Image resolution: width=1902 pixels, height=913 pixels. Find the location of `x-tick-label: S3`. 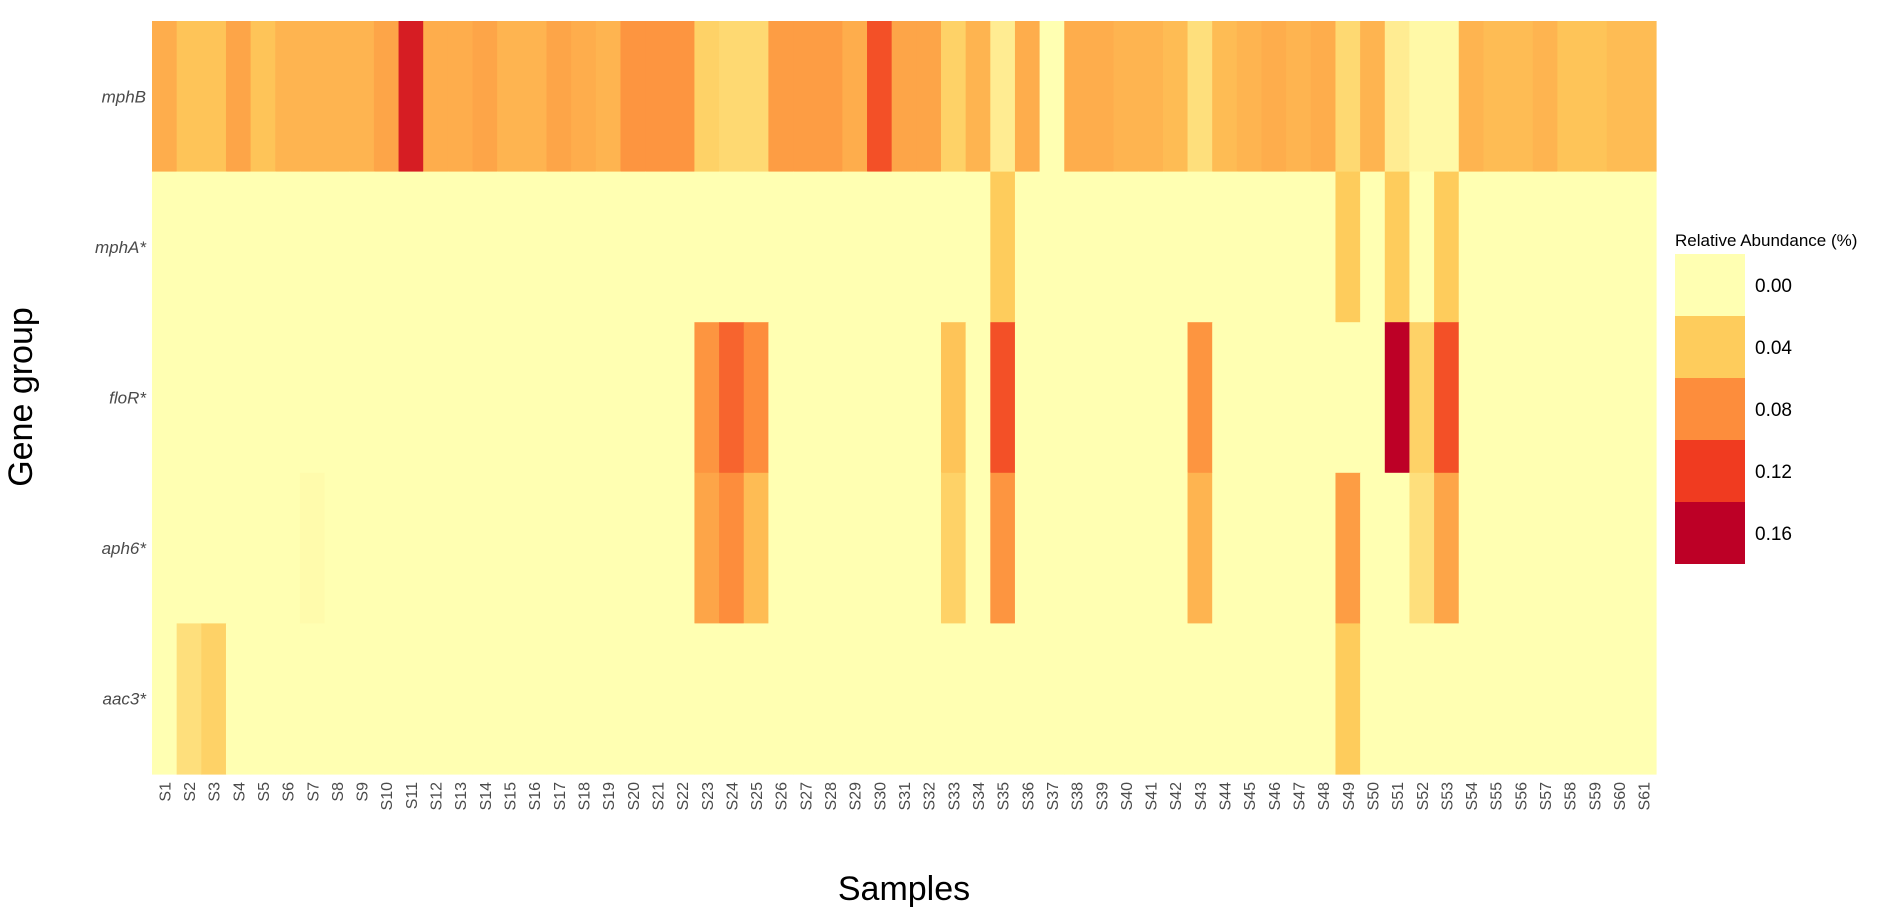

x-tick-label: S3 is located at coordinates (215, 792).